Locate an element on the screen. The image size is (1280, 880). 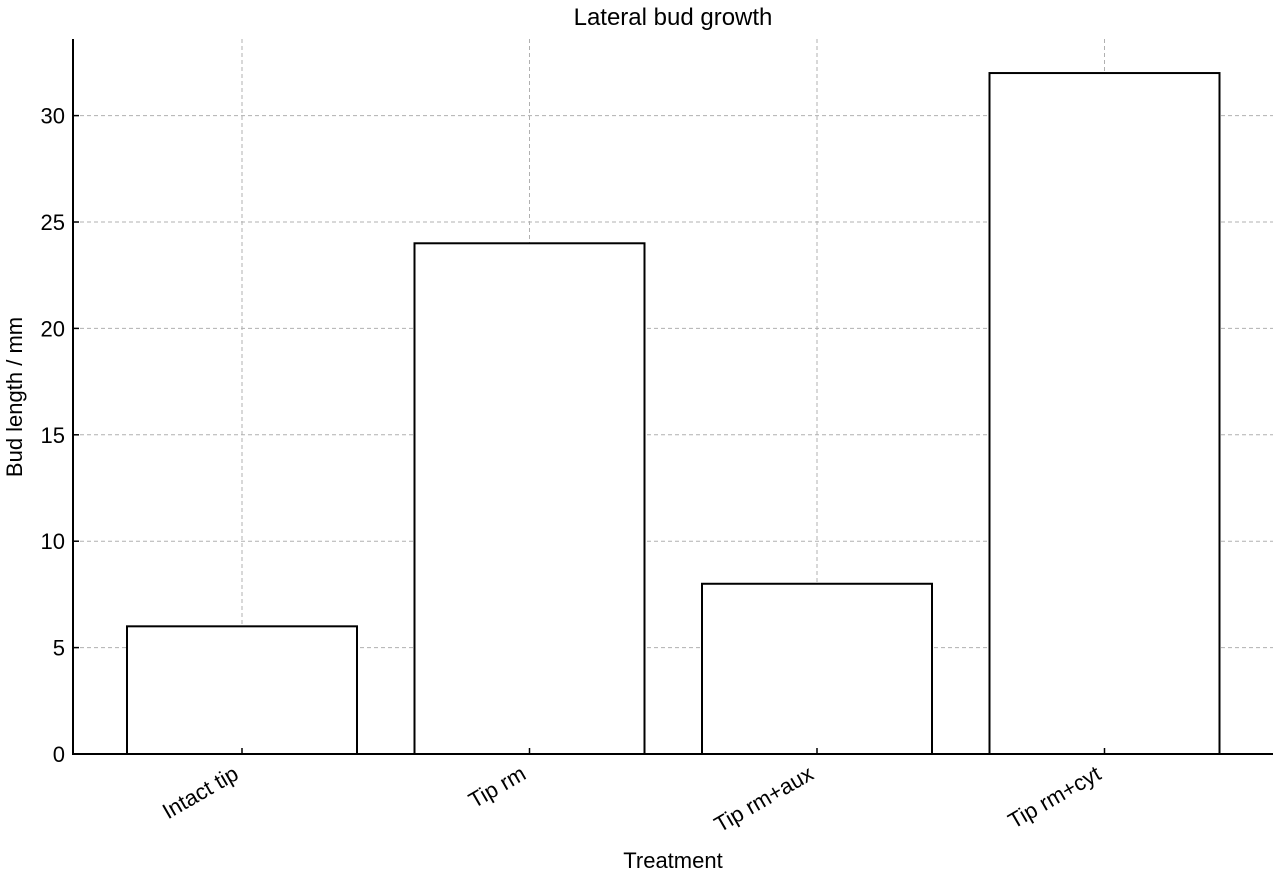
y-tick-label: 20 is located at coordinates (53, 328).